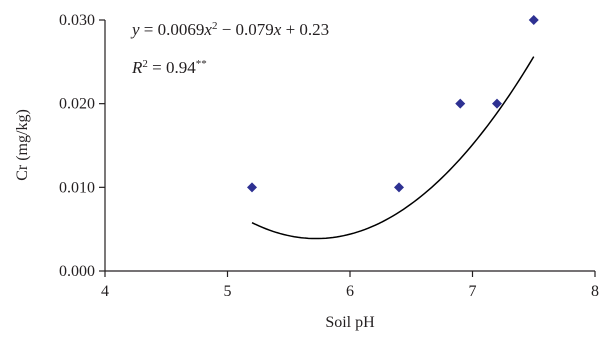 The height and width of the screenshot is (342, 605). I want to click on x-tick-label: 4, so click(105, 291).